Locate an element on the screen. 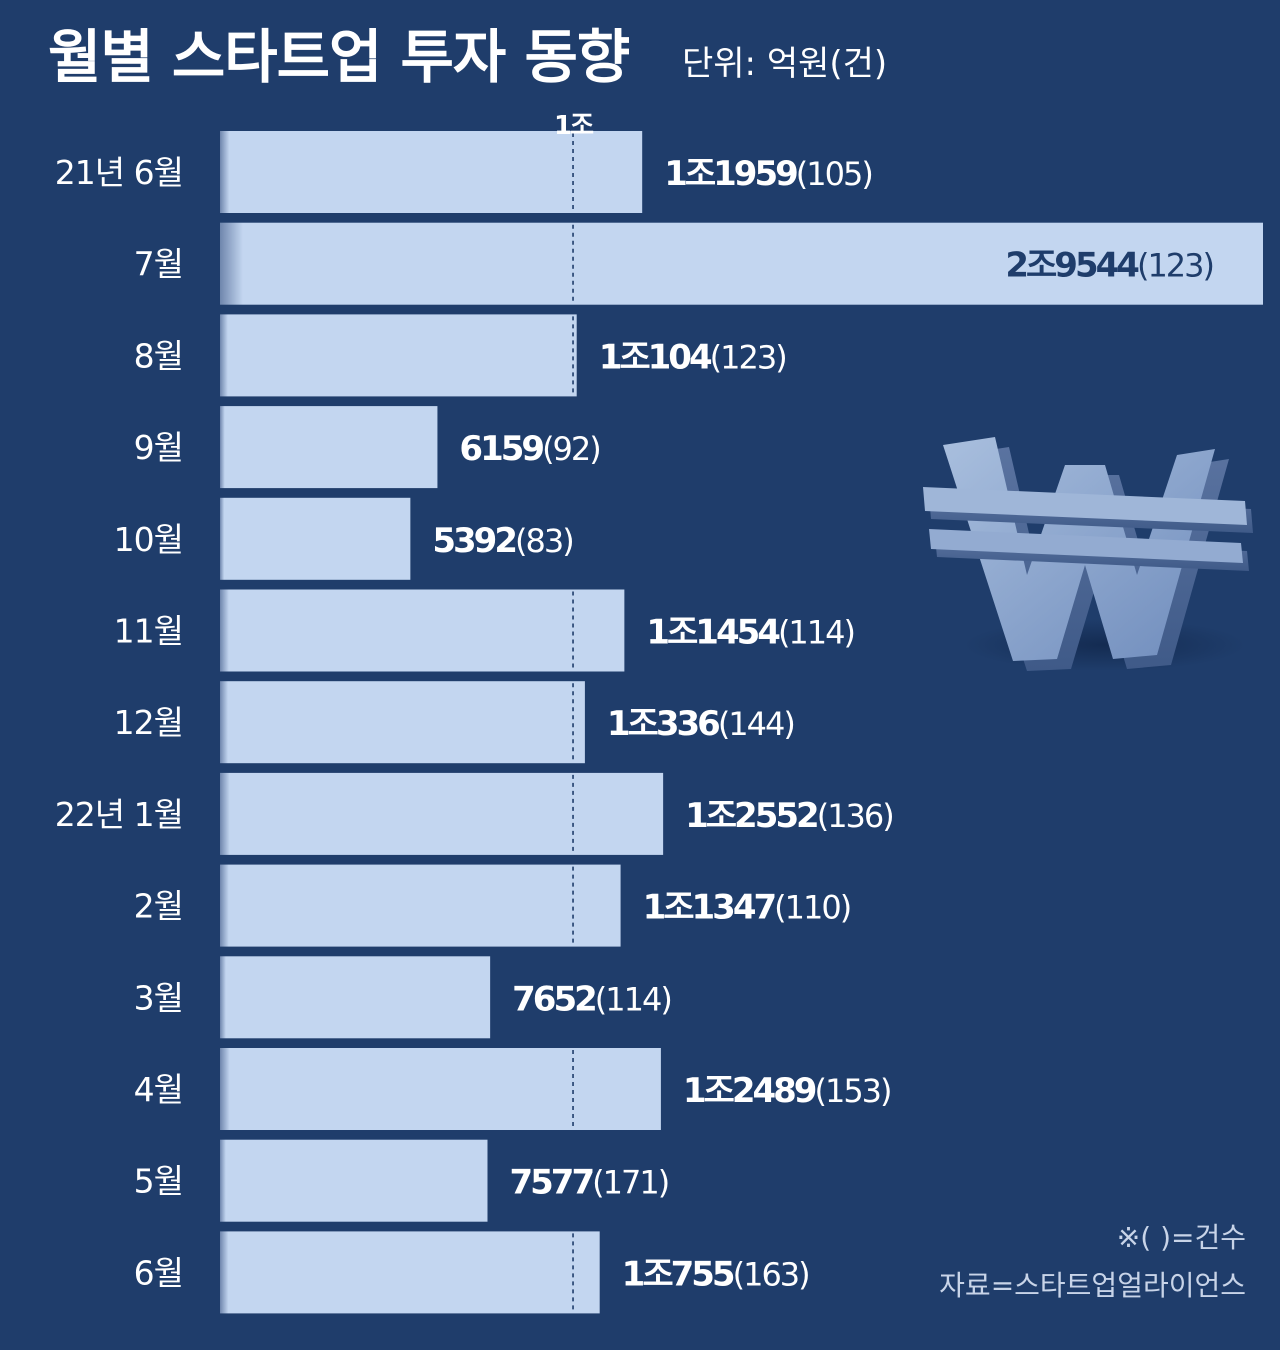 Image resolution: width=1280 pixels, height=1350 pixels. won-sign-3d-icon is located at coordinates (1088, 554).